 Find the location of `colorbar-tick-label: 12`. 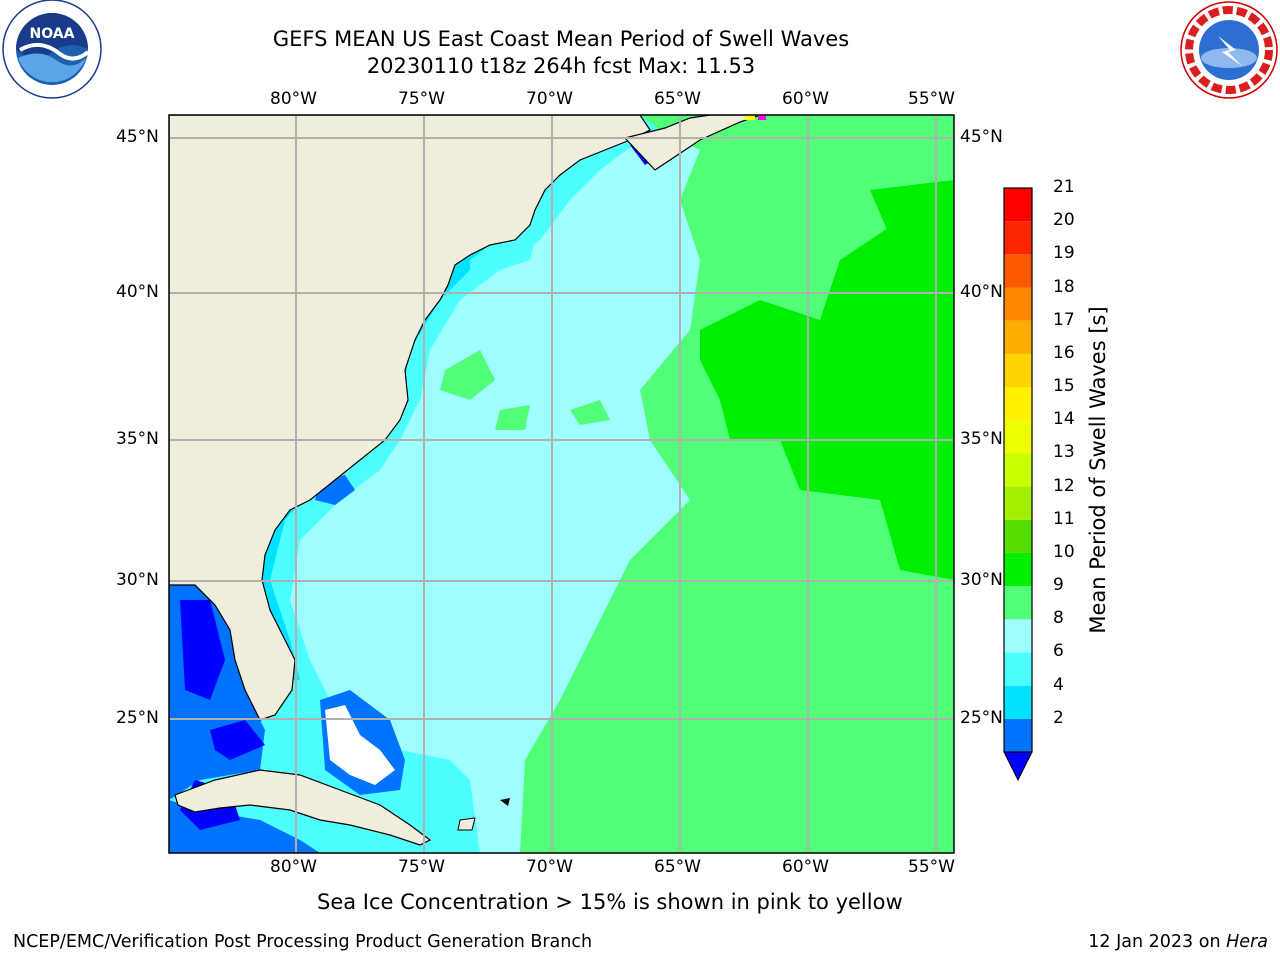

colorbar-tick-label: 12 is located at coordinates (1064, 485).